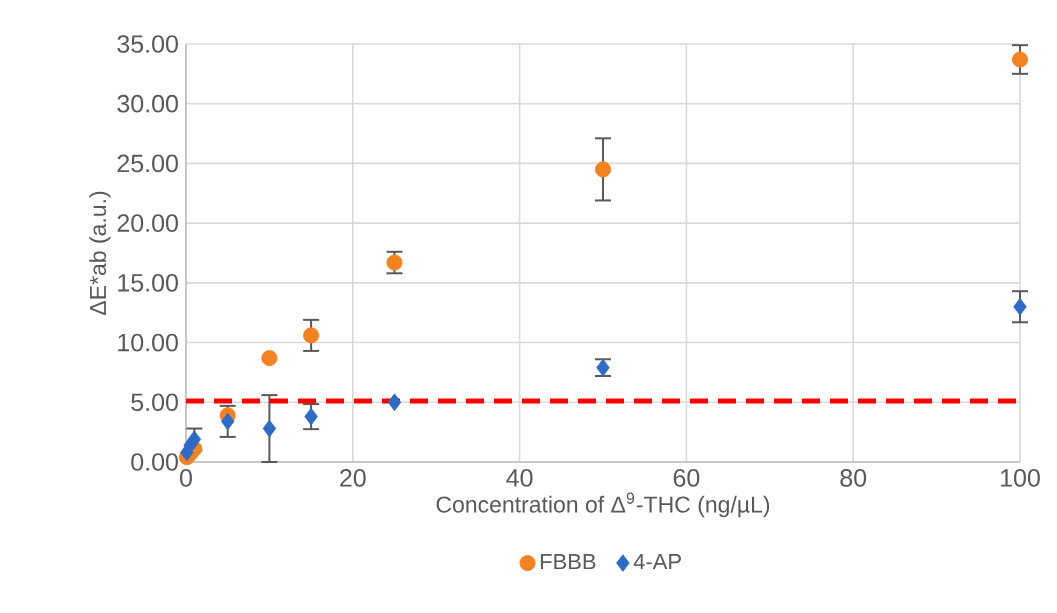  What do you see at coordinates (186, 478) in the screenshot?
I see `x-tick-label: 0` at bounding box center [186, 478].